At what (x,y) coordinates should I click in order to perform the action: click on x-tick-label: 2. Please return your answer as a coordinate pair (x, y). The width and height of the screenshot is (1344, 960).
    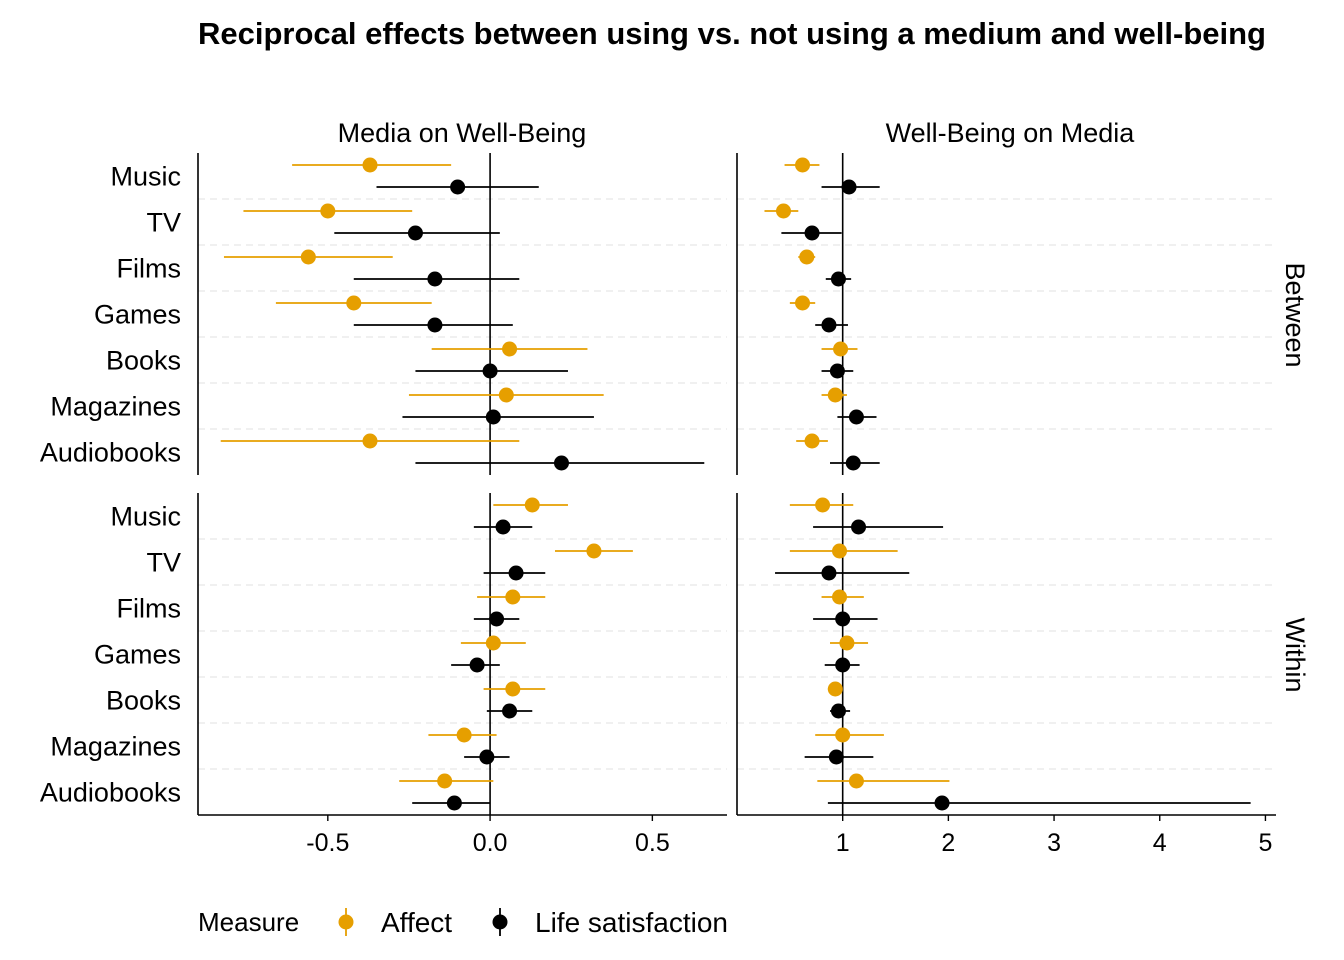
    Looking at the image, I should click on (948, 843).